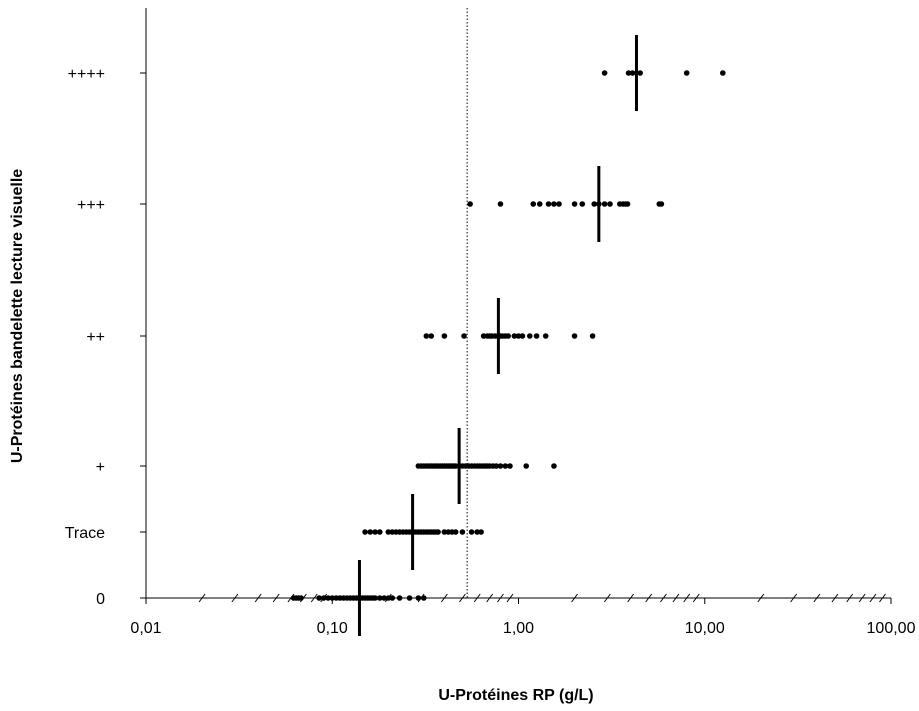 Image resolution: width=919 pixels, height=711 pixels. I want to click on x-tick-label: 100,00, so click(891, 628).